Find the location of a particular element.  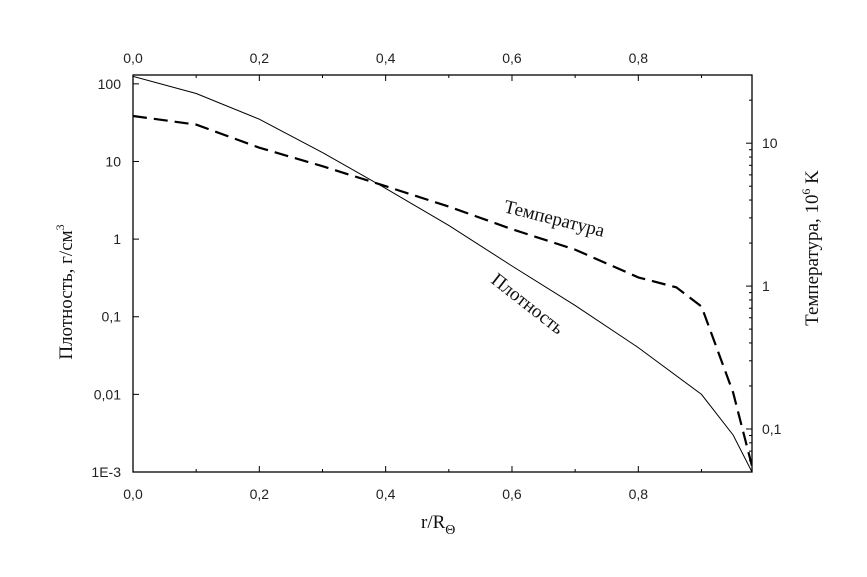

bottom-x-axis: 0,0 0,2 0,4 0,6 0,8 is located at coordinates (412, 484).